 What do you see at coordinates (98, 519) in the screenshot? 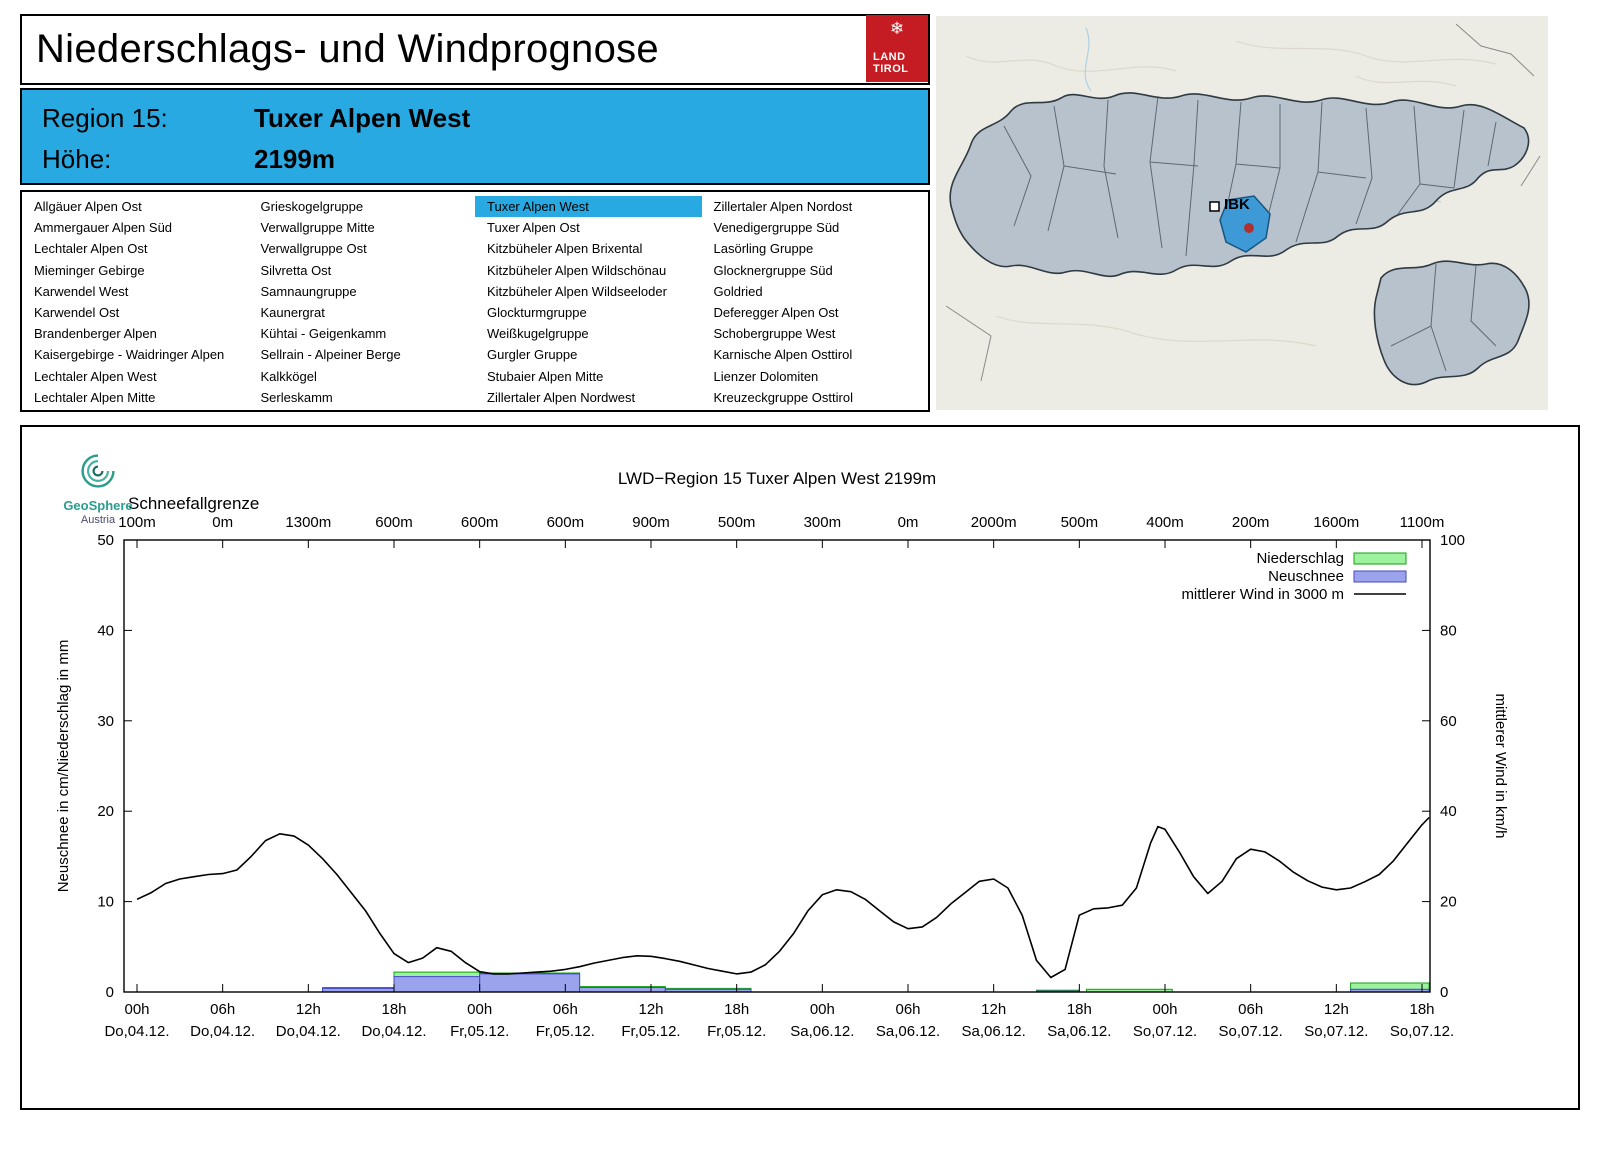
I see `geosphere-sub: Austria` at bounding box center [98, 519].